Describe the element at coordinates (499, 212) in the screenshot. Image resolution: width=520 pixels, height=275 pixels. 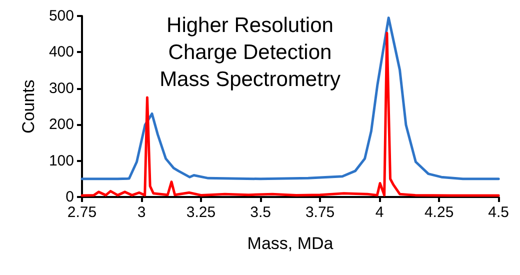
I see `x-tick-label: 4.5` at that location.